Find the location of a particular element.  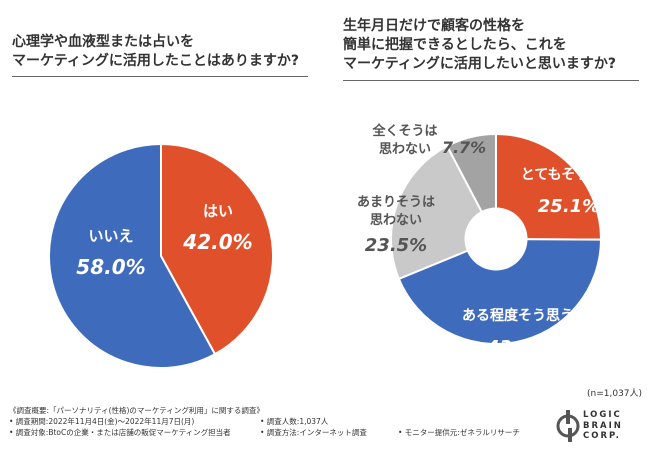

survey-title: 《調査概要:「パーソナリティ(性格)のマーケティング利用」に関する調査》 is located at coordinates (136, 410).